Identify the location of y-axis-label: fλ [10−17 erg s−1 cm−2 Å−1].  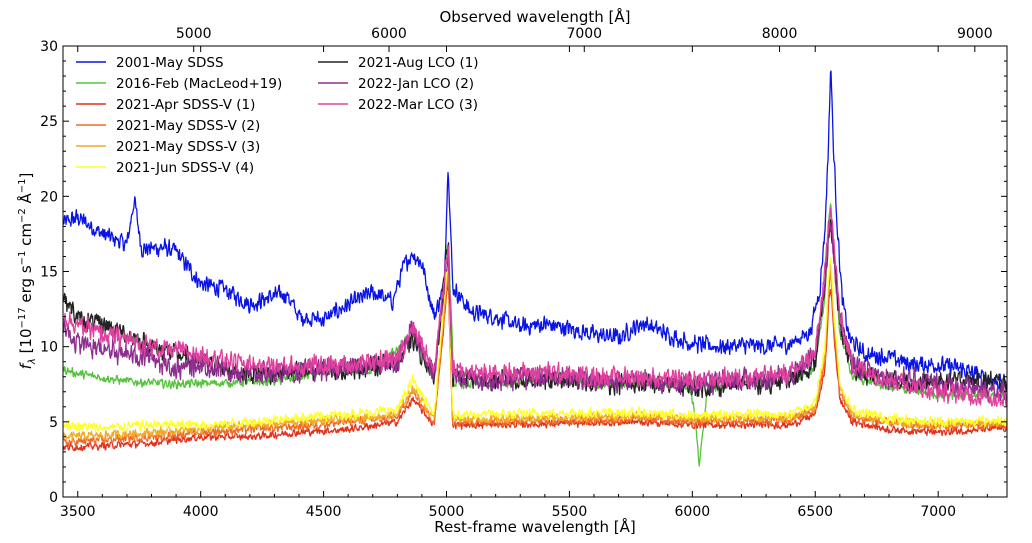
(27, 271).